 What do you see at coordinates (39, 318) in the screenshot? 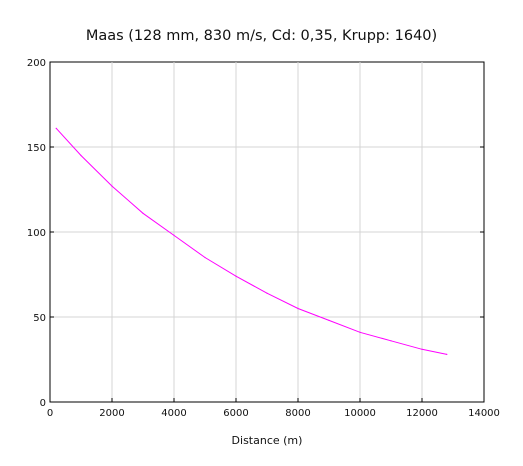
I see `y-tick-label: 50` at bounding box center [39, 318].